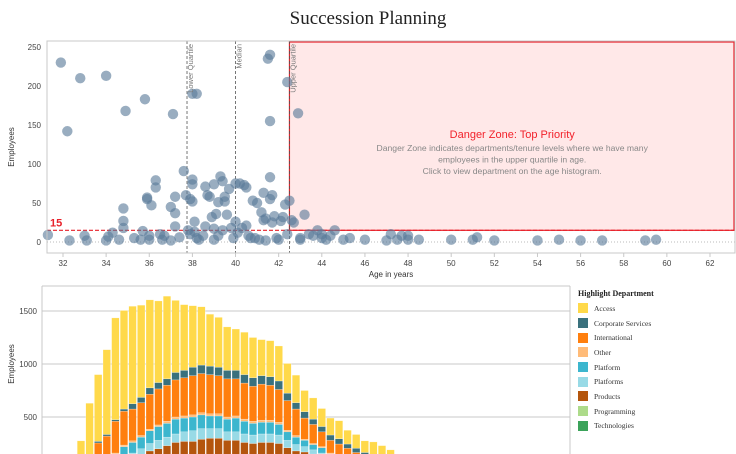 Image resolution: width=736 pixels, height=454 pixels. I want to click on legend-item: Other, so click(657, 352).